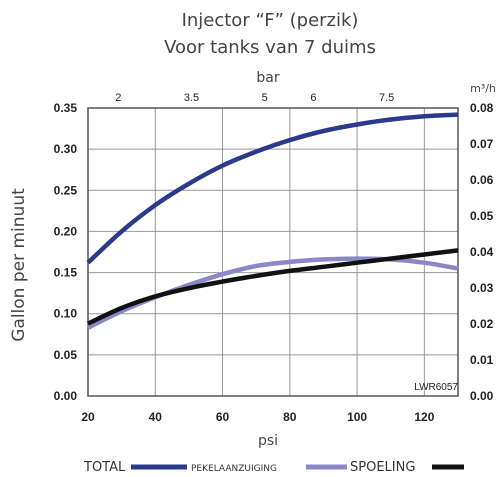  I want to click on right-tick-label: 0.08, so click(482, 108).